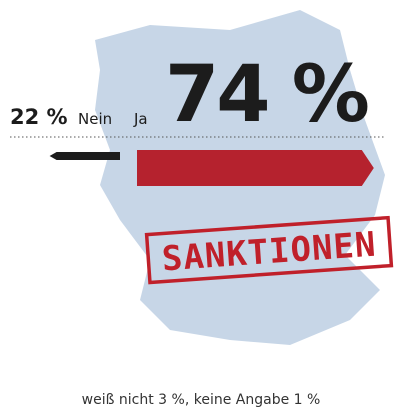 Image resolution: width=403 pixels, height=416 pixels. What do you see at coordinates (39, 117) in the screenshot?
I see `value-label: 22 %` at bounding box center [39, 117].